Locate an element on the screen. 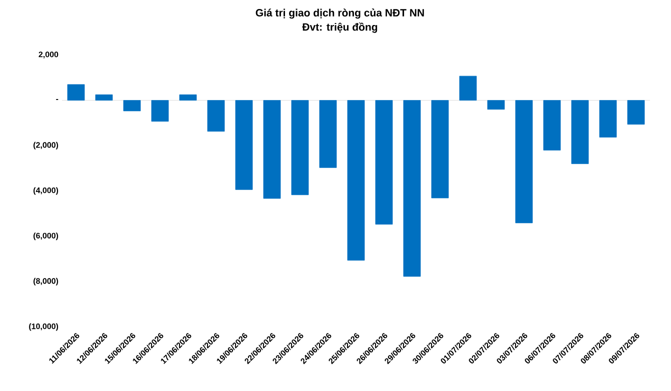  chart-subtitle: Đvt: triệu đồng is located at coordinates (340, 27).